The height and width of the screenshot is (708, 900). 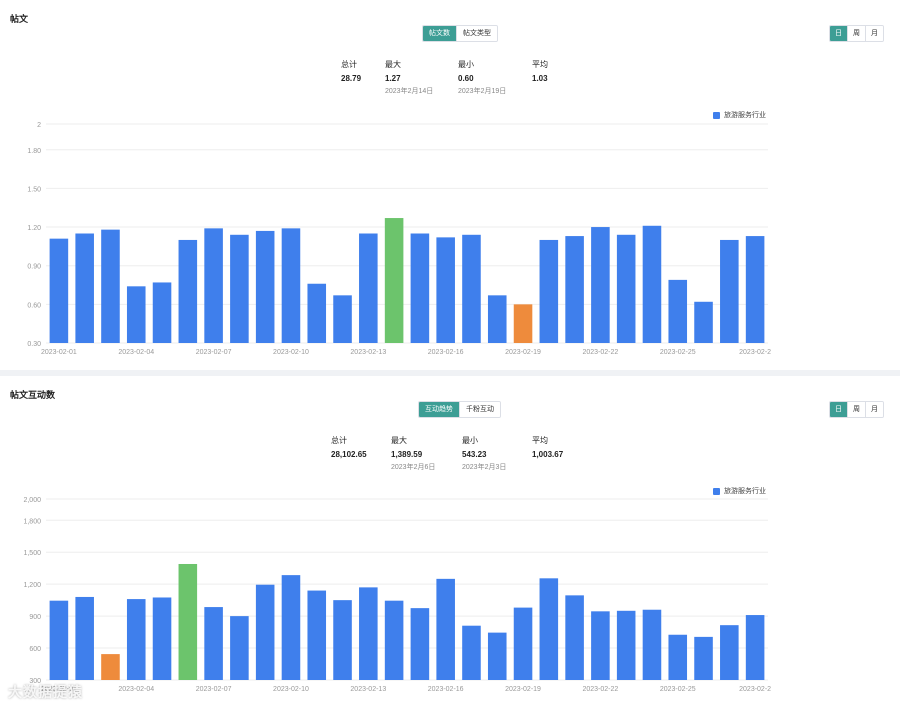 I want to click on stat-value: 1,003.67, so click(x=548, y=454).